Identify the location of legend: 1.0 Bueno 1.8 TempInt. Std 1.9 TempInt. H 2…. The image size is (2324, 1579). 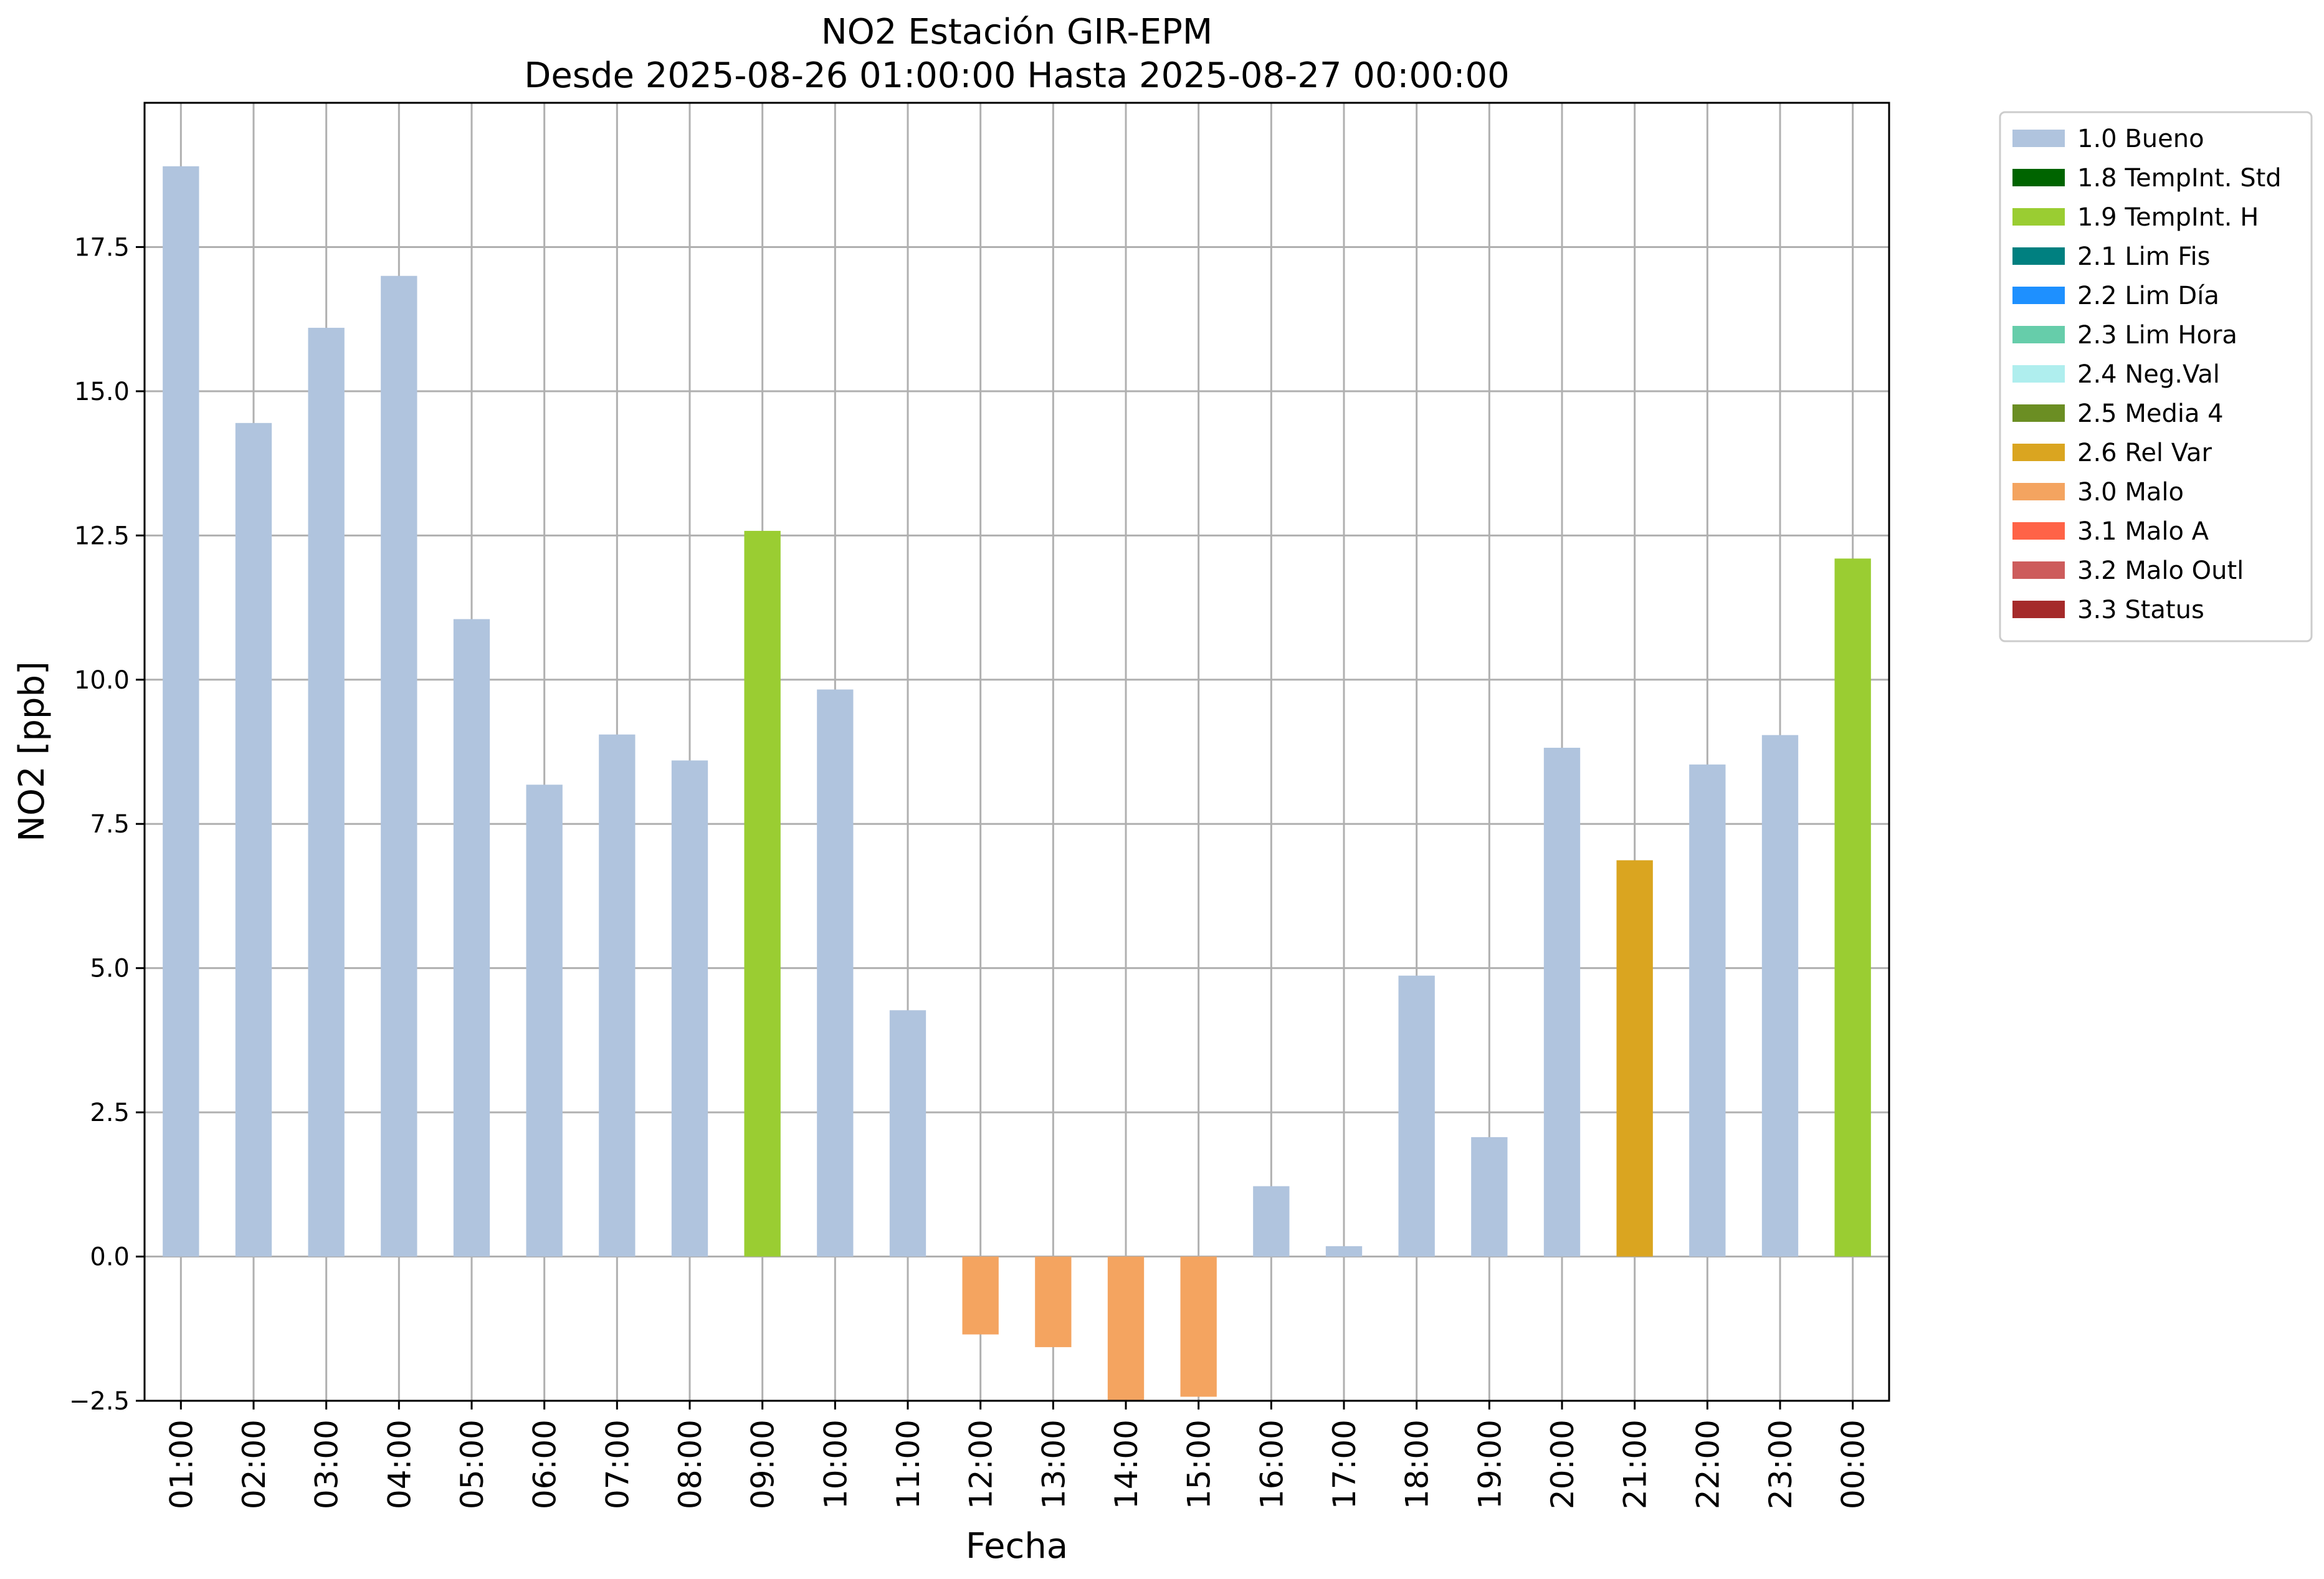
(2156, 376).